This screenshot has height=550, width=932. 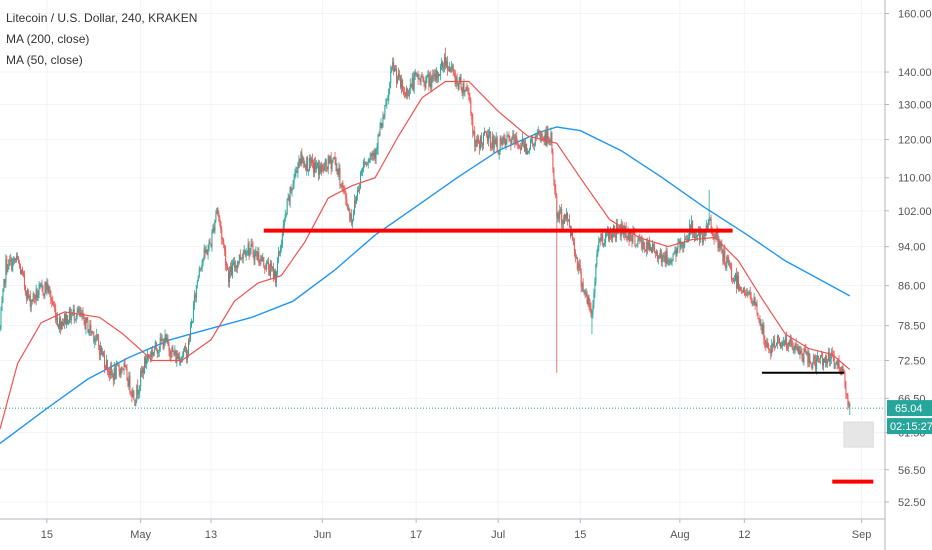 What do you see at coordinates (909, 426) in the screenshot?
I see `countdown-badge` at bounding box center [909, 426].